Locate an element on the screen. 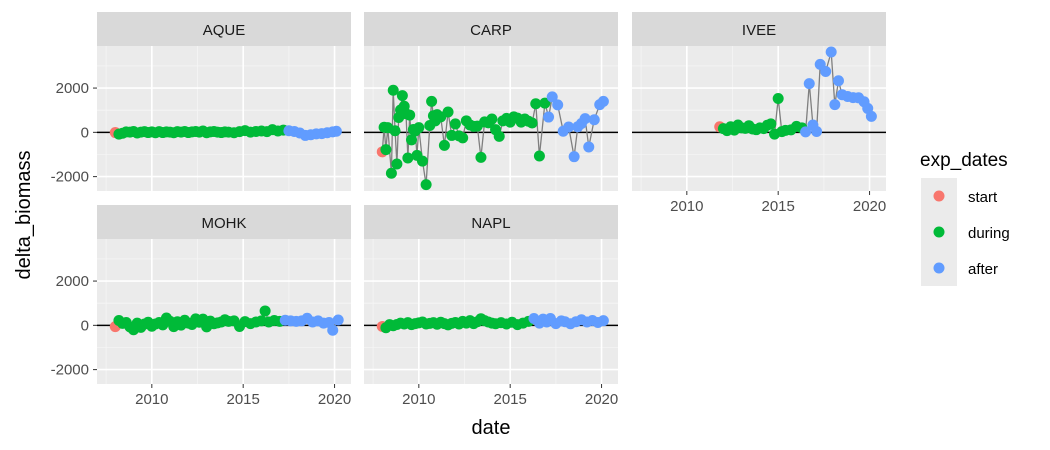 This screenshot has width=1050, height=450. facet-panel-ivee: IVEE 2010 2015 2020 is located at coordinates (759, 113).